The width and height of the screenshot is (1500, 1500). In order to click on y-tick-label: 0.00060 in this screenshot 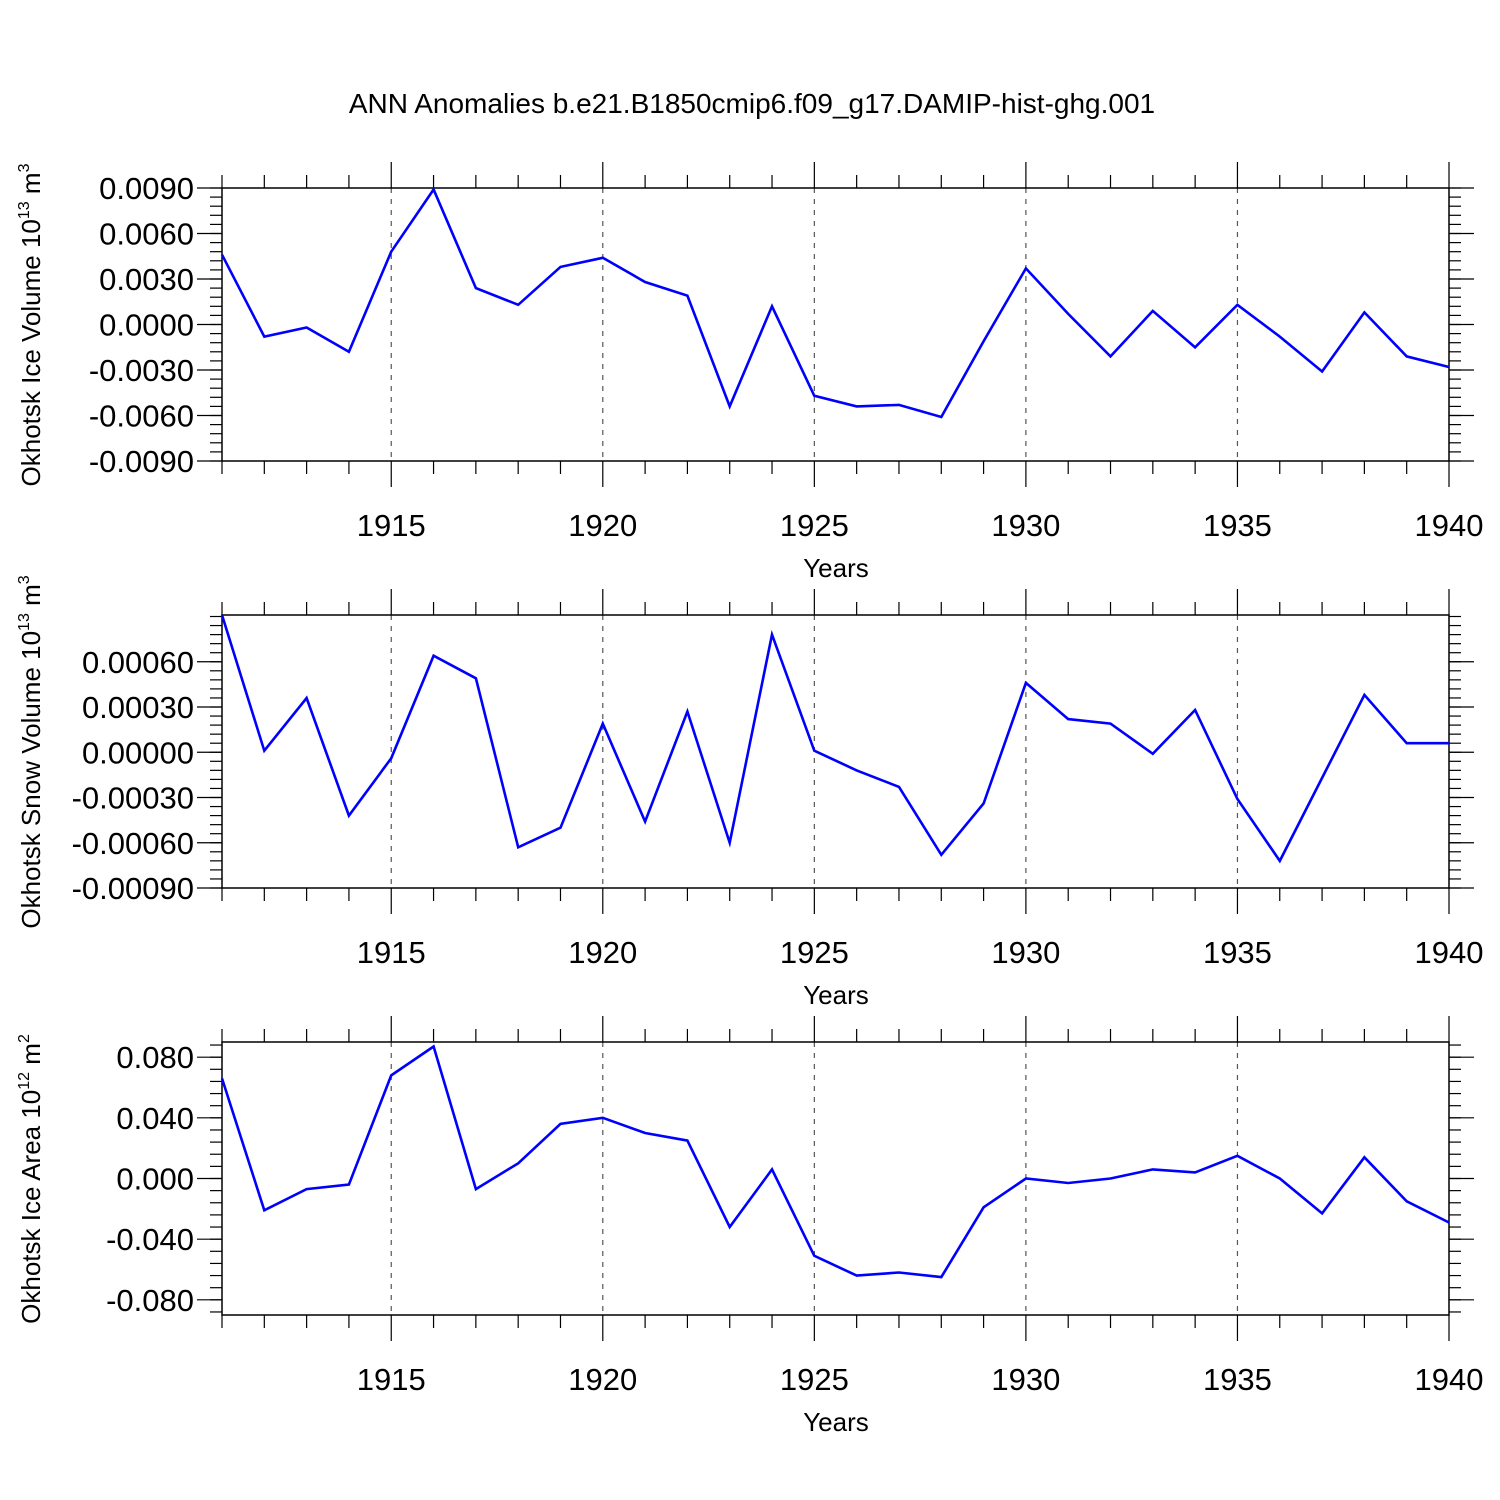, I will do `click(138, 662)`.